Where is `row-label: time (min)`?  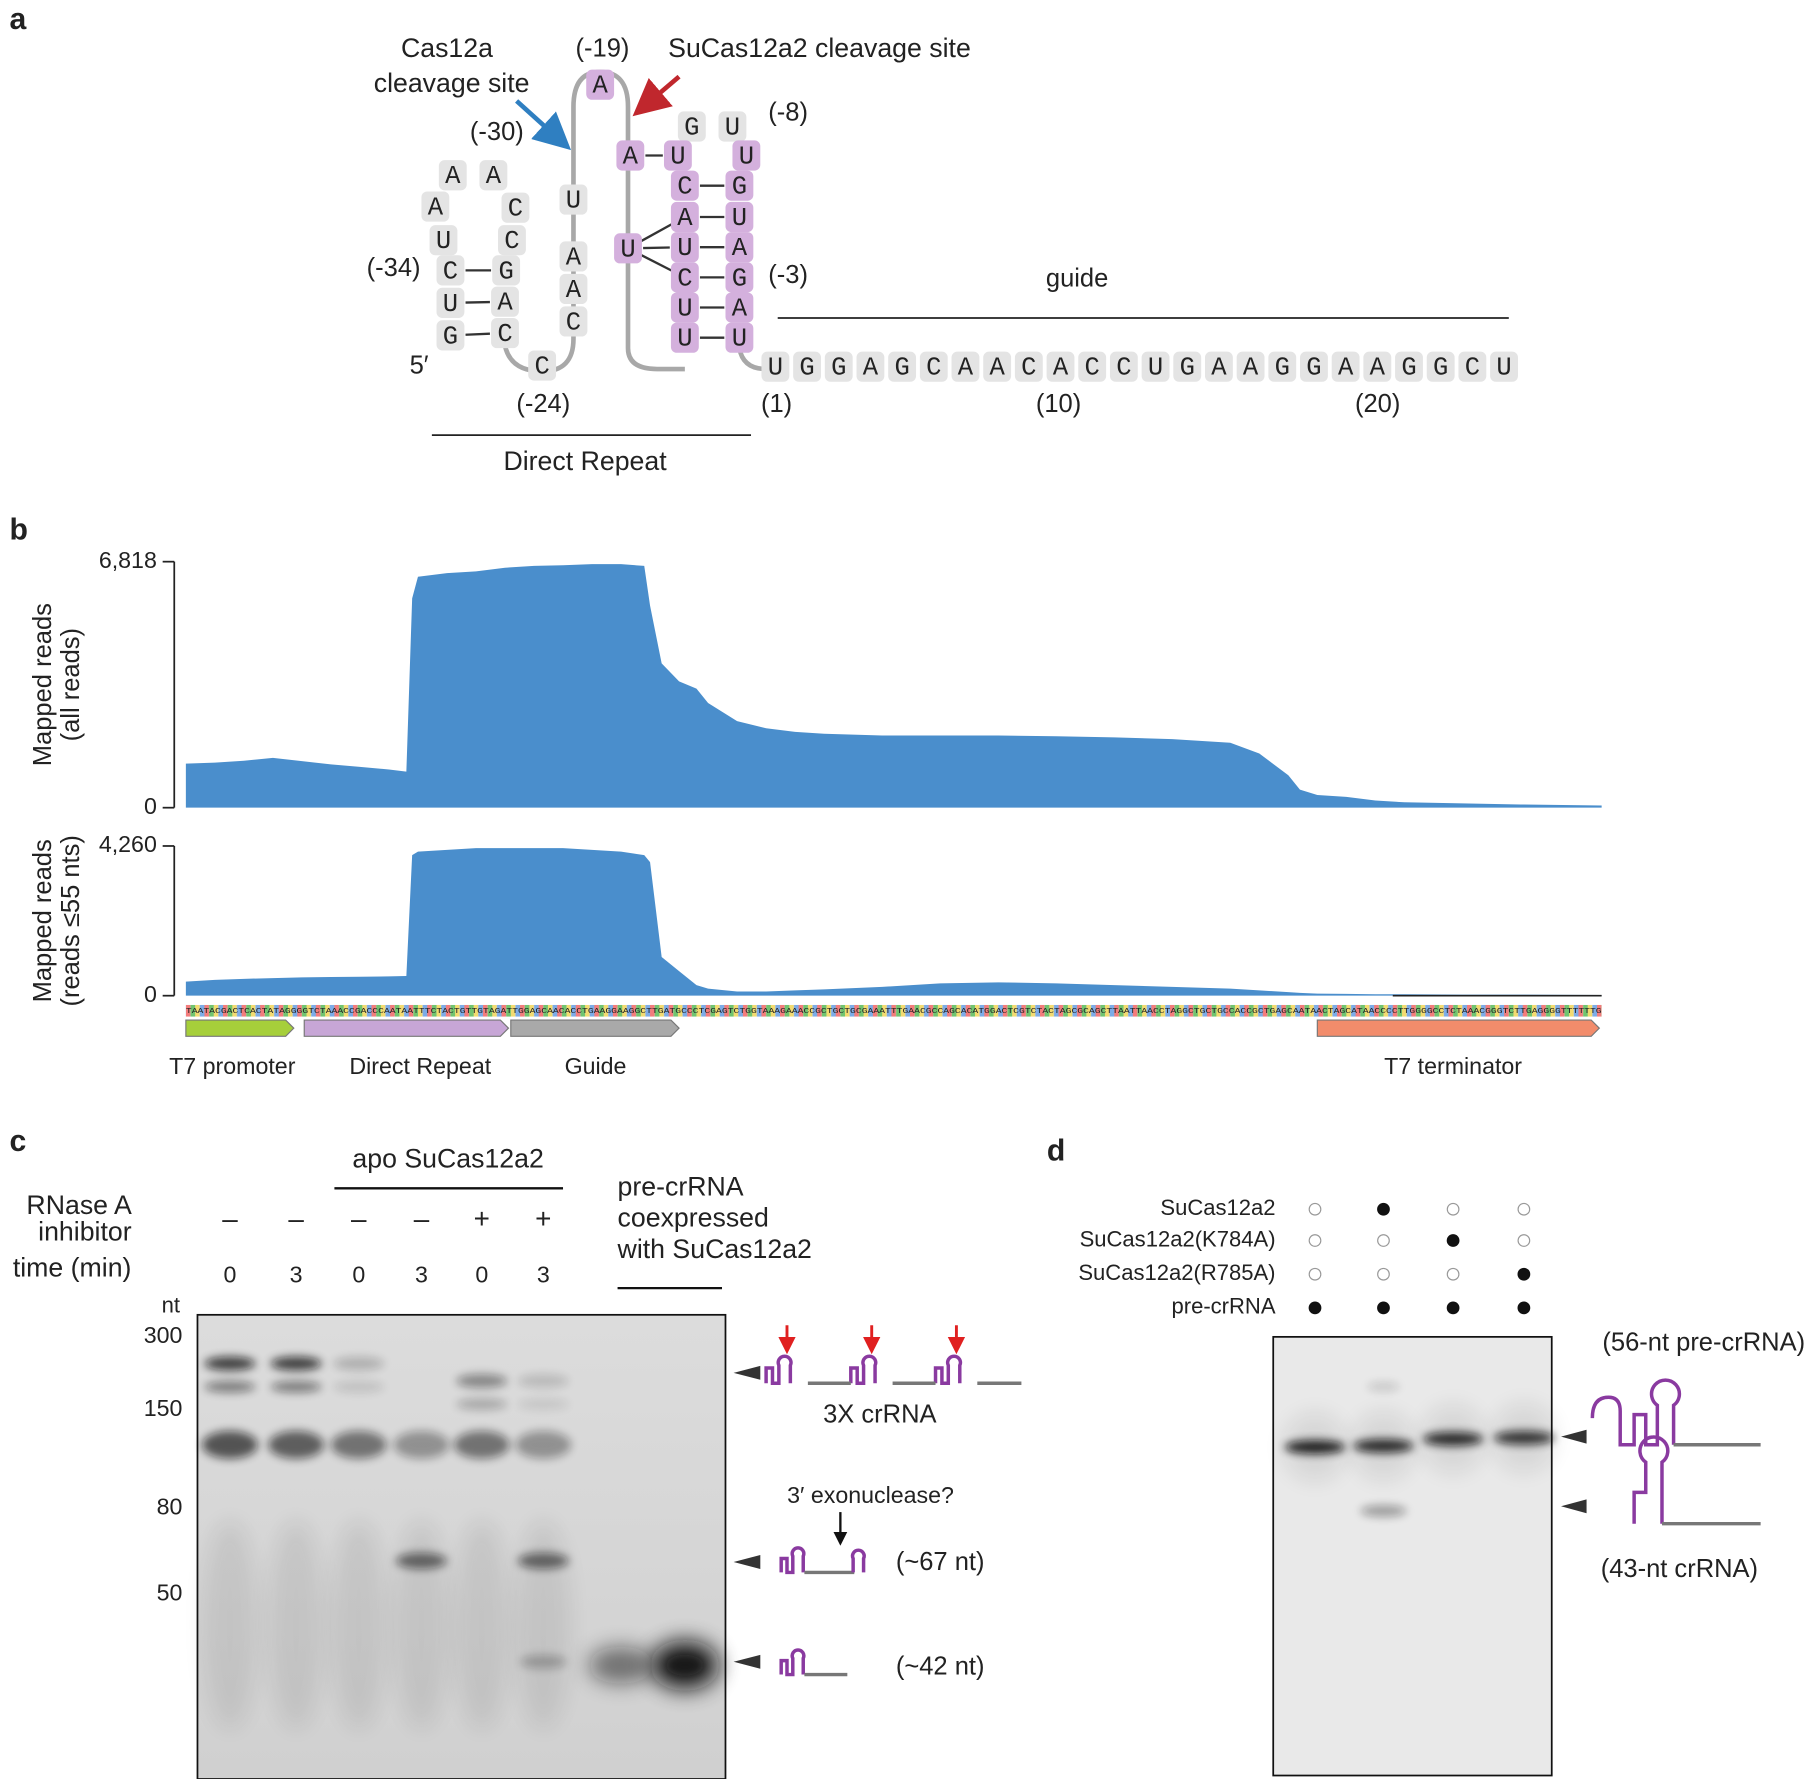 row-label: time (min) is located at coordinates (72, 1268).